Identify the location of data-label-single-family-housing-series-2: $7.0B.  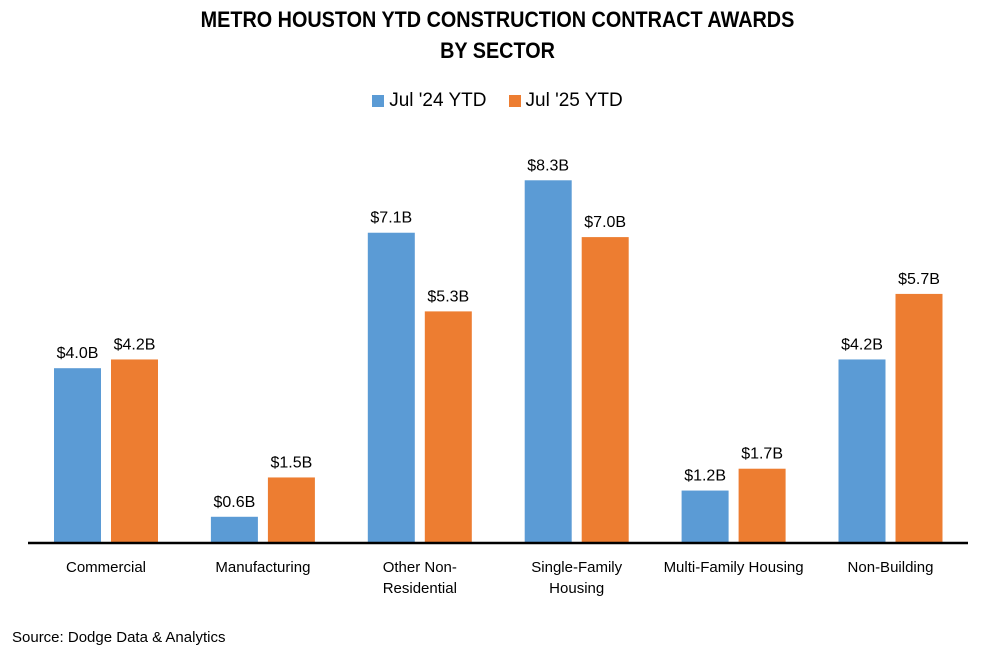
(605, 222).